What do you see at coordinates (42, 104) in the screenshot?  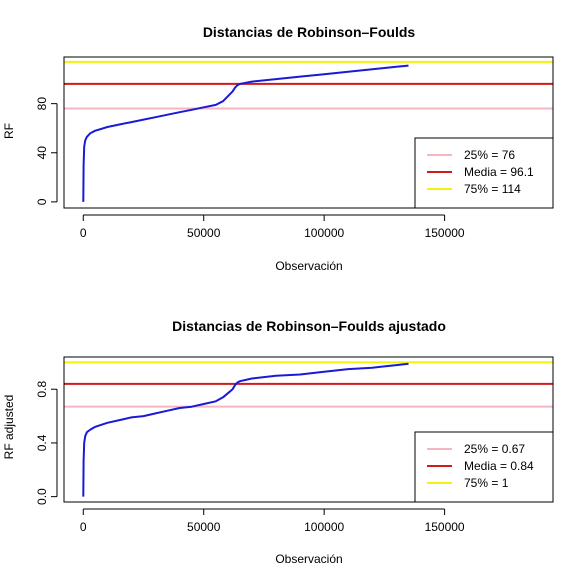 I see `y-tick-label: 80` at bounding box center [42, 104].